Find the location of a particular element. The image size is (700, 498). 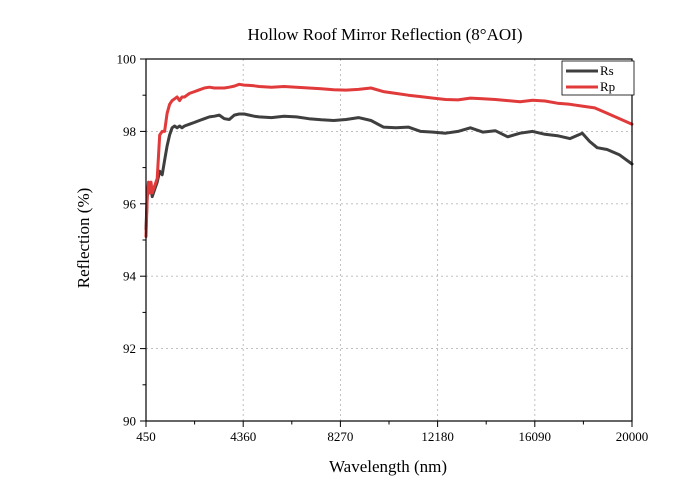

x-tick-label: 20000 is located at coordinates (632, 436).